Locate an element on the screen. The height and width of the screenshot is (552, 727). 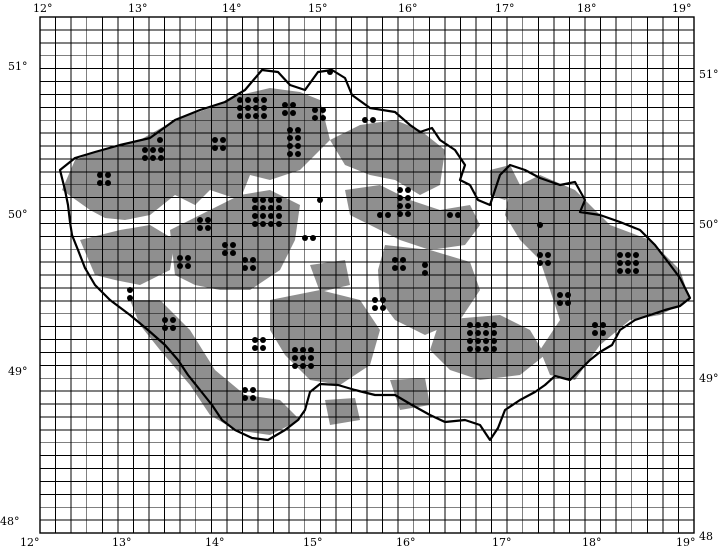
top-label-18: 18° is located at coordinates (587, 8).